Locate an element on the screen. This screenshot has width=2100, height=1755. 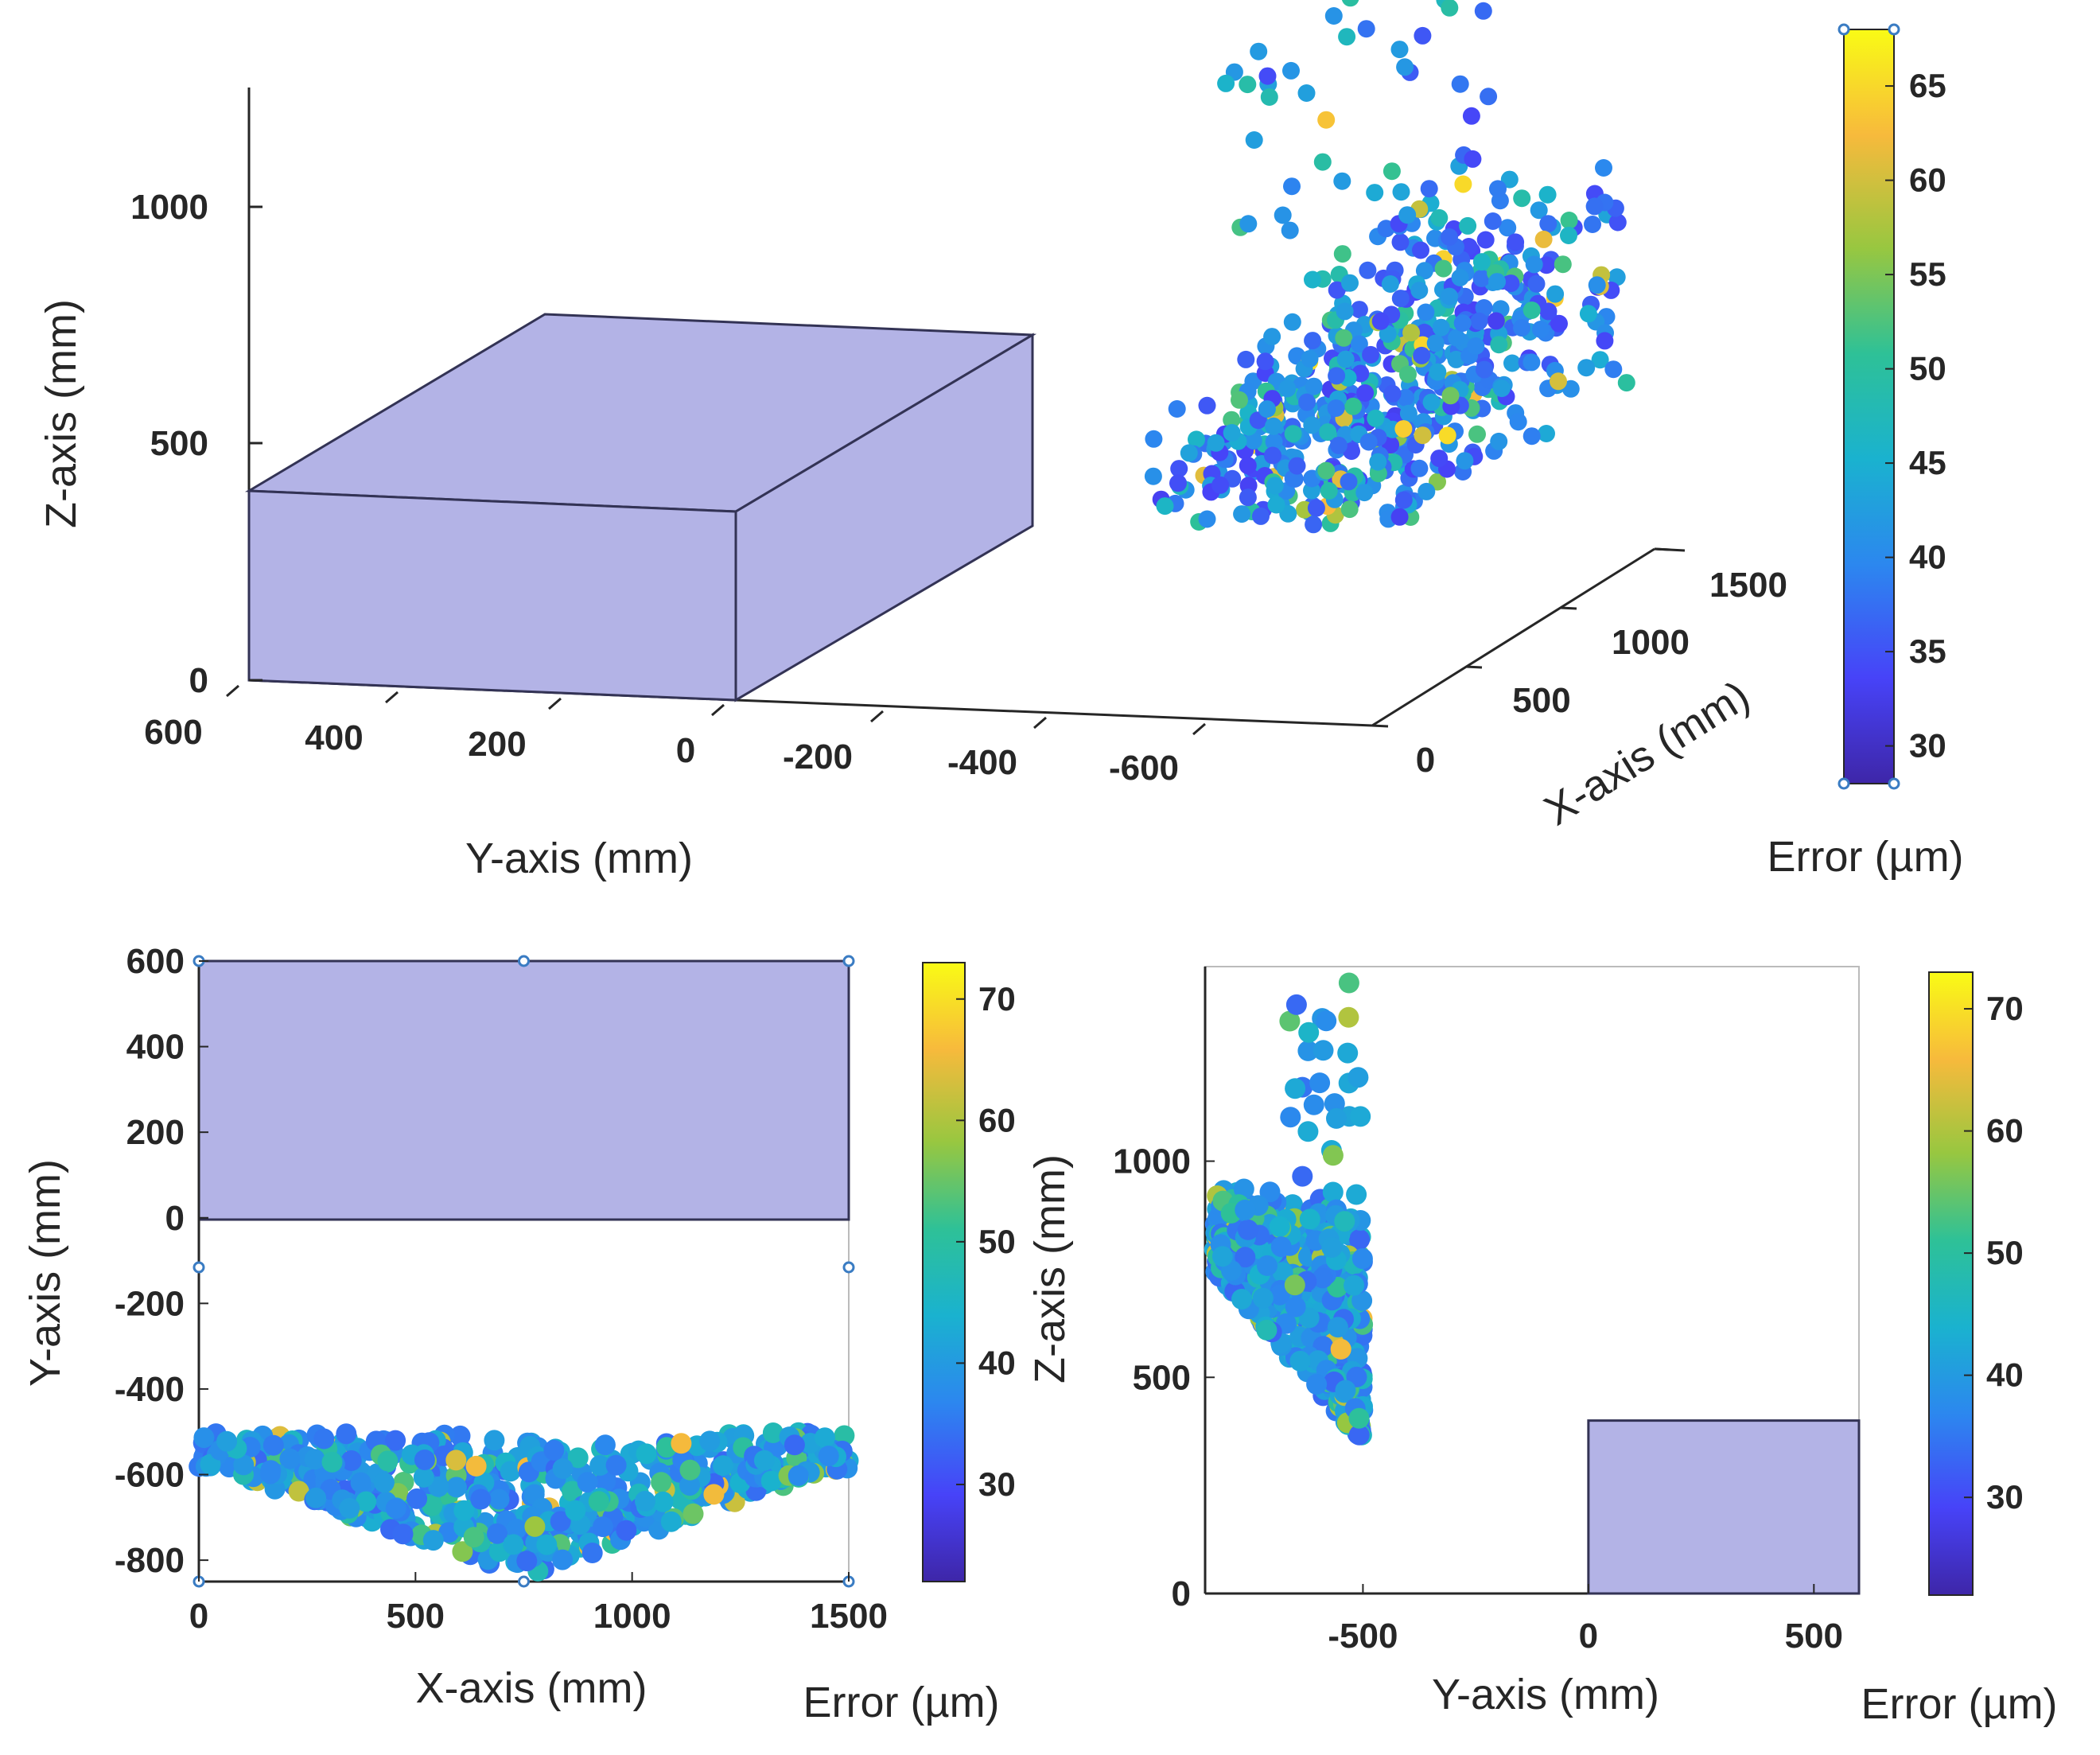
y-tick-label: 200 is located at coordinates (497, 744).